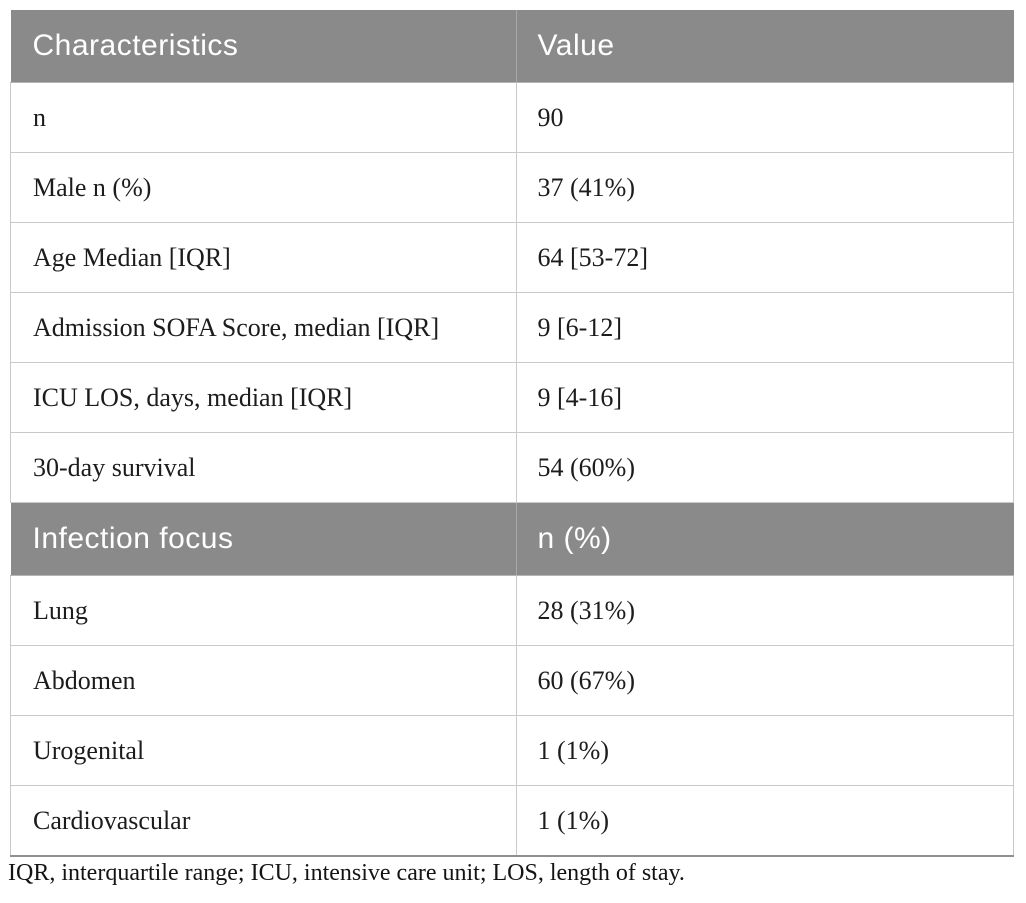  I want to click on row-label: Abdomen, so click(263, 680).